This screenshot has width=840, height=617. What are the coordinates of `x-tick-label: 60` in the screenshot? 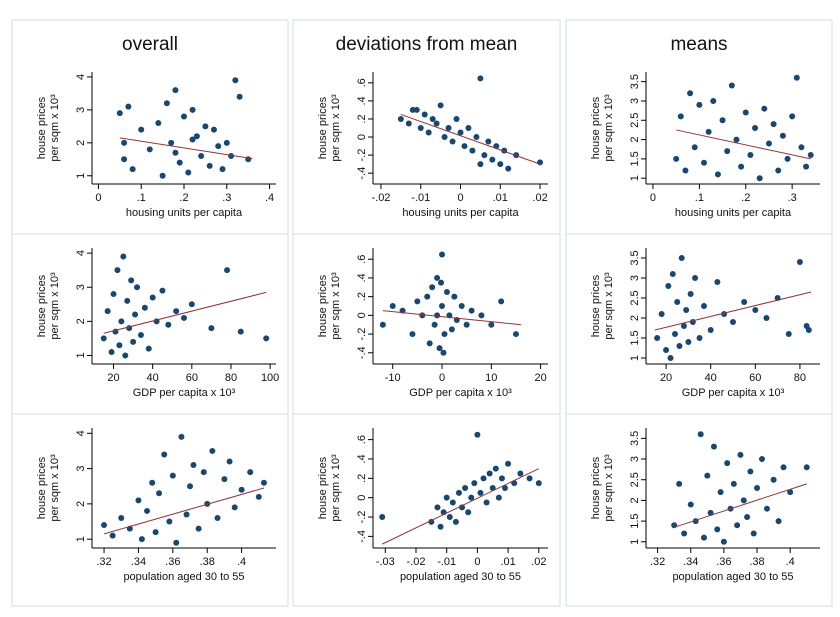 It's located at (192, 378).